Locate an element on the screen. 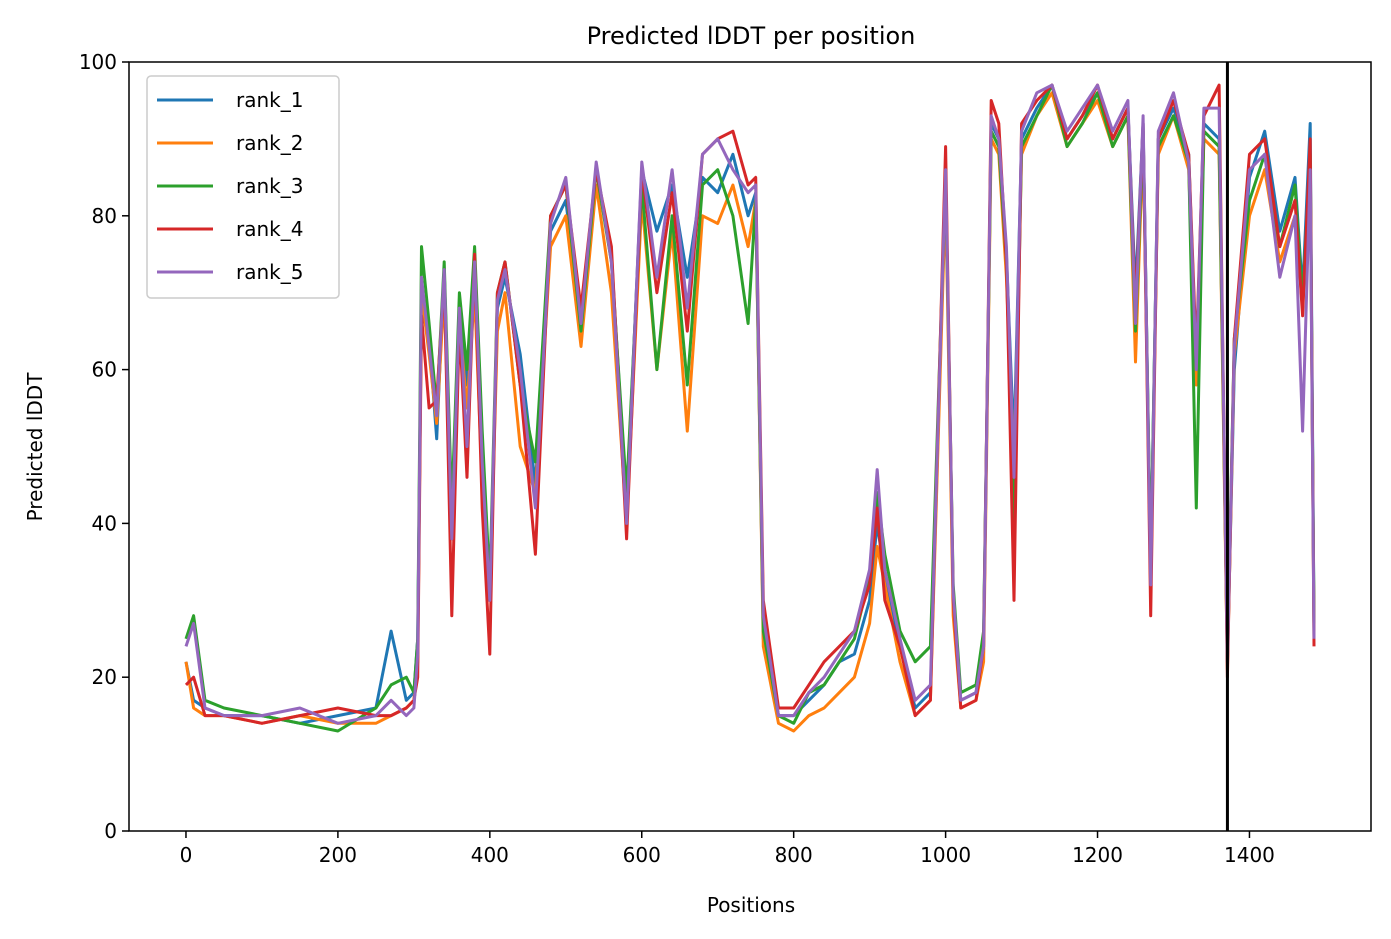 The width and height of the screenshot is (1391, 939). y-tick-label: 100 is located at coordinates (98, 62).